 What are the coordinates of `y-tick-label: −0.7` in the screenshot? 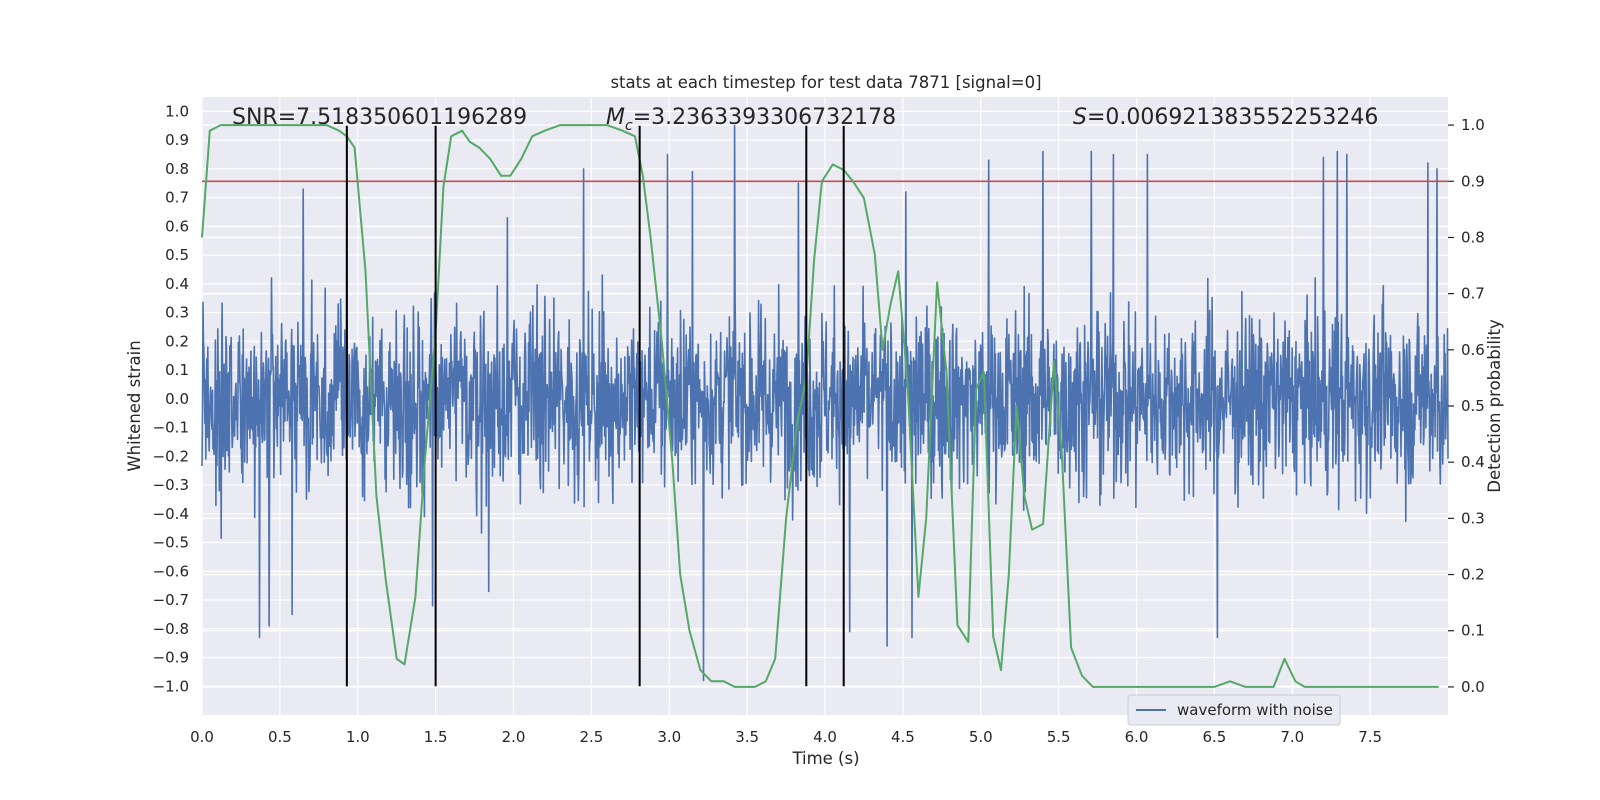 It's located at (171, 600).